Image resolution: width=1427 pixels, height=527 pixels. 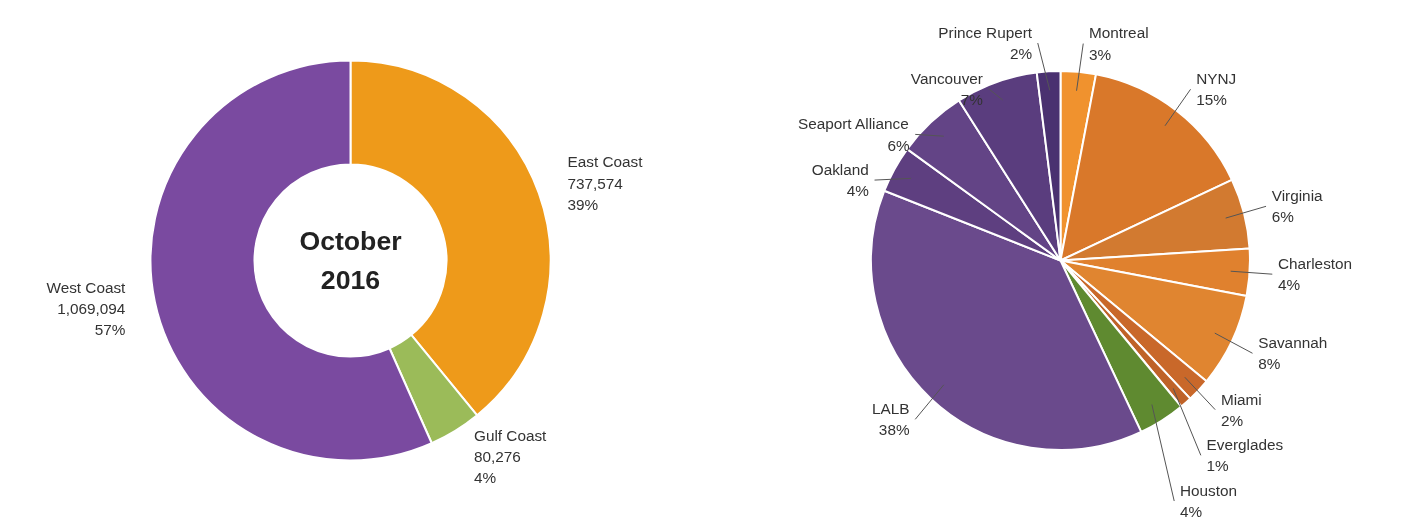 I want to click on slice-label: Montreal, so click(x=1118, y=33).